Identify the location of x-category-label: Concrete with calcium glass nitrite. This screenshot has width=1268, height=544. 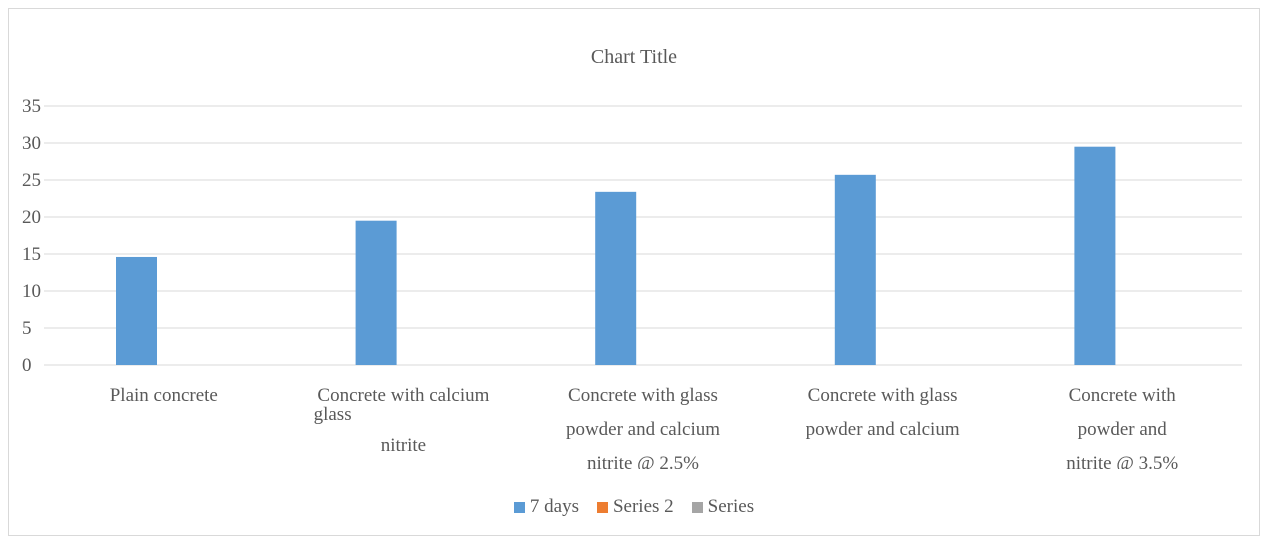
(404, 427).